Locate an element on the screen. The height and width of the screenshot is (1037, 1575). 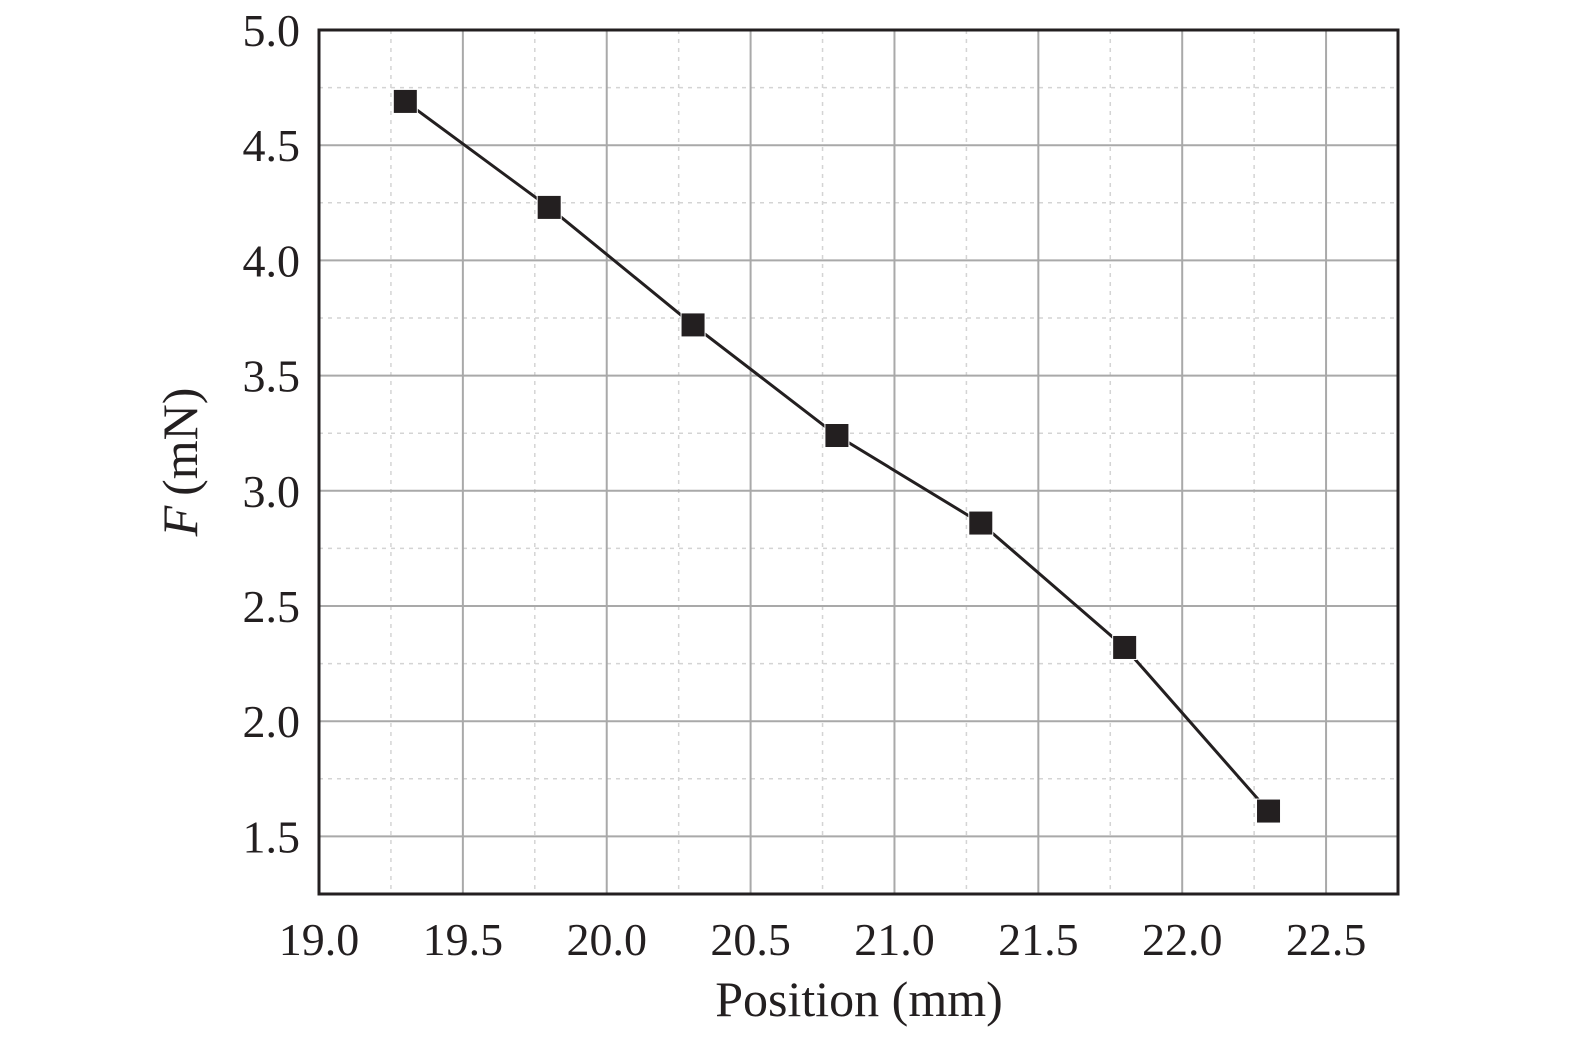
y-tick-label: 2.5 is located at coordinates (272, 606).